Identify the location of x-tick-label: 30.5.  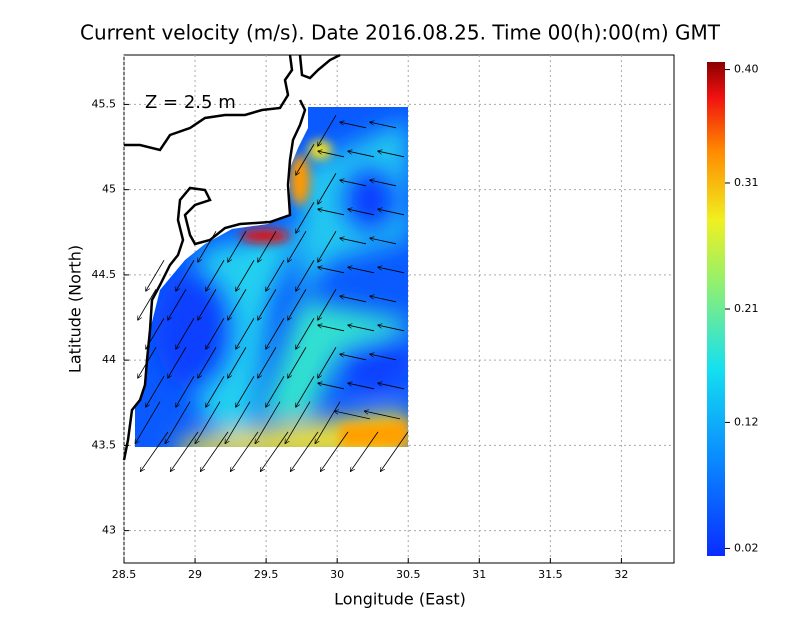
(408, 574).